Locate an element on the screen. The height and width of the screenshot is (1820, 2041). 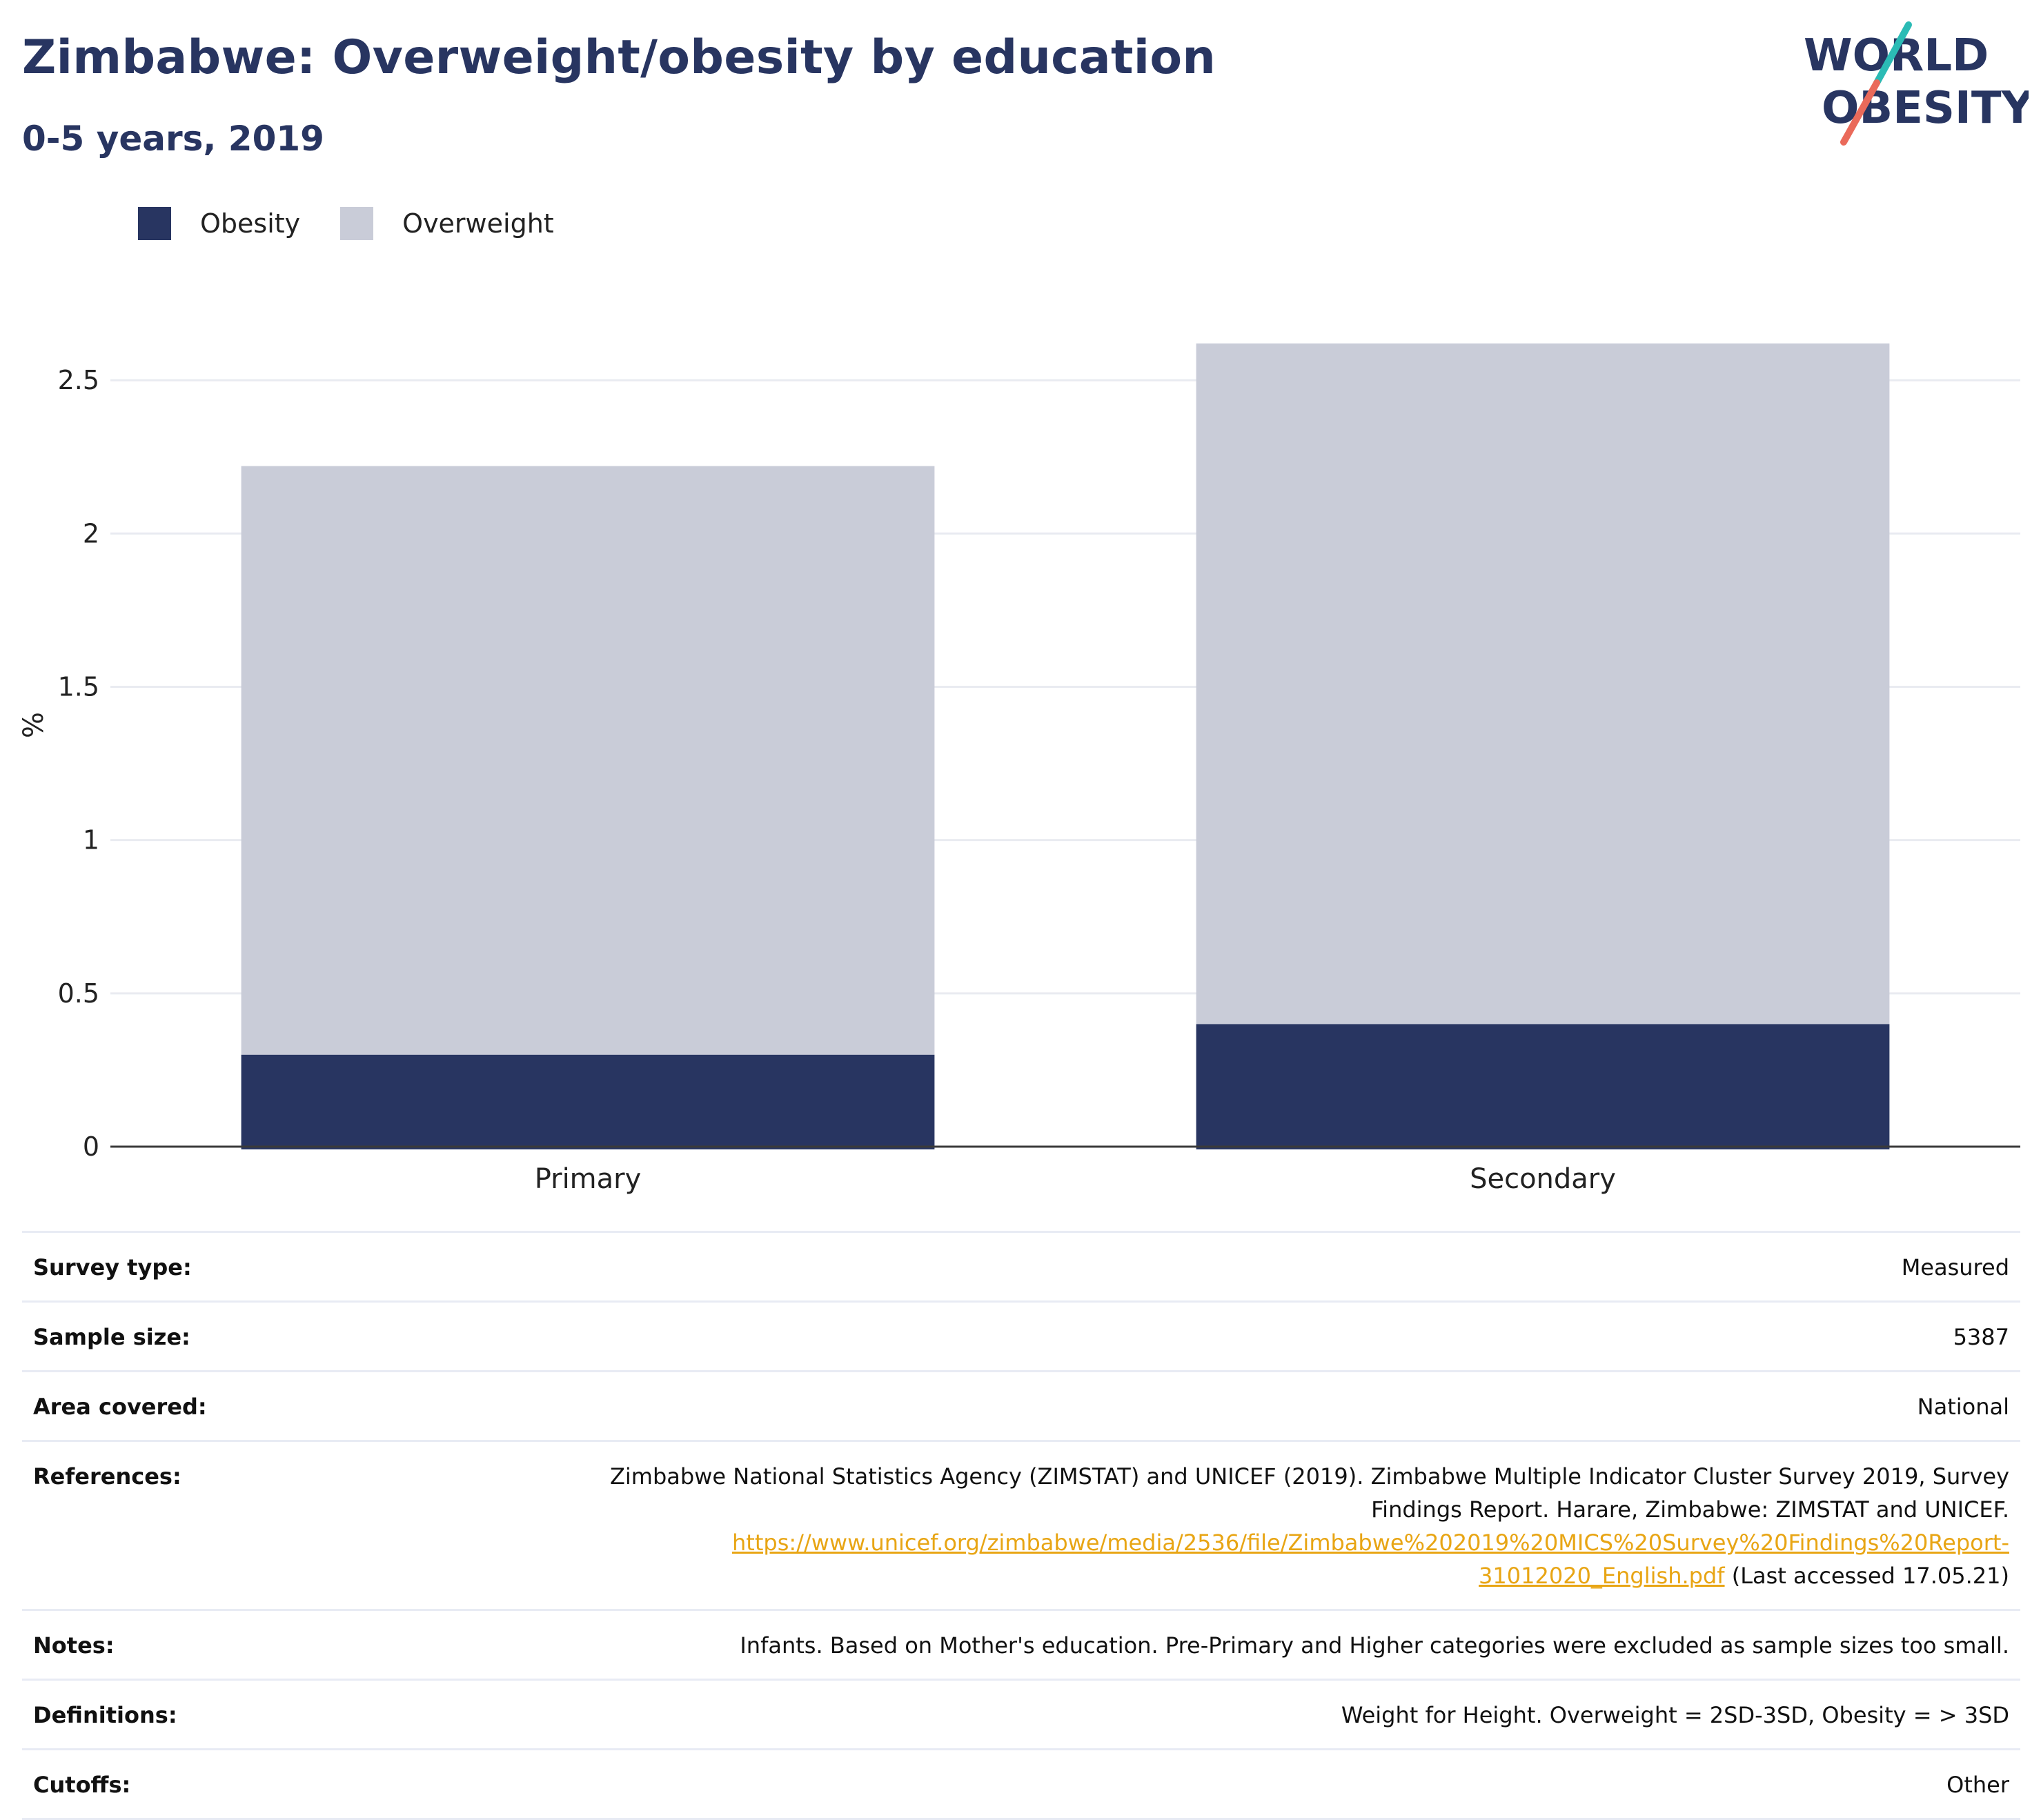
info-label: Survey type: is located at coordinates (113, 1267).